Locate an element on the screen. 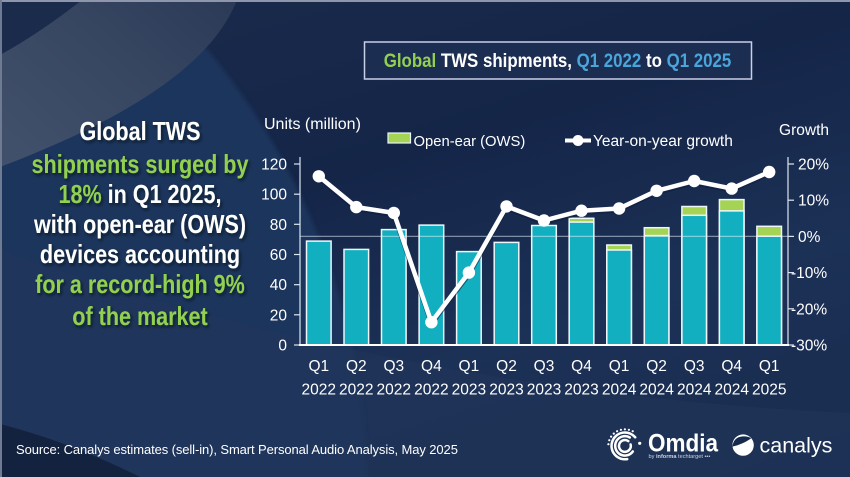 Image resolution: width=850 pixels, height=477 pixels. svg-text: devices accounting is located at coordinates (140, 254).